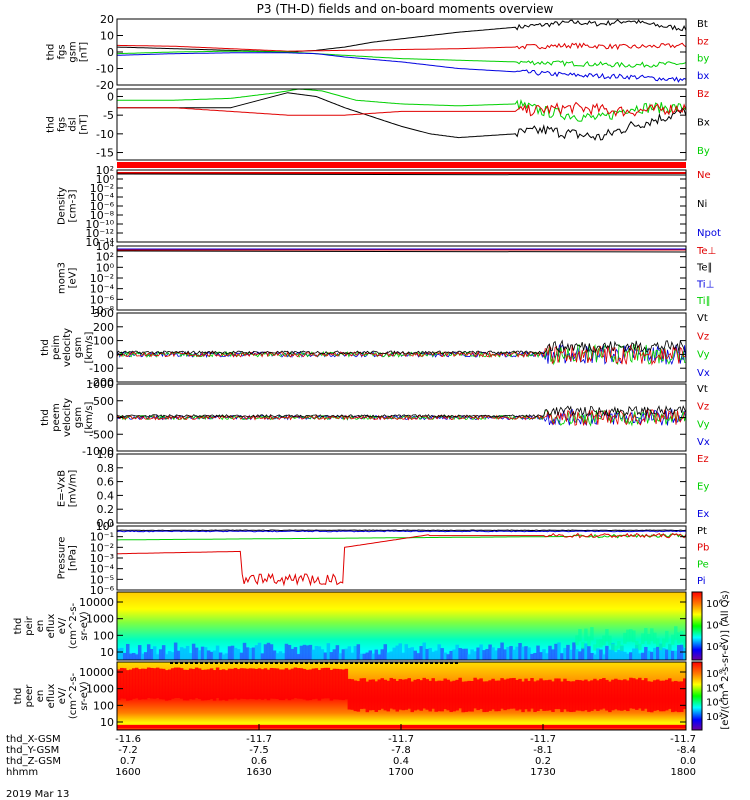 The image size is (750, 800). I want to click on y-axis-label: thd, so click(45, 347).